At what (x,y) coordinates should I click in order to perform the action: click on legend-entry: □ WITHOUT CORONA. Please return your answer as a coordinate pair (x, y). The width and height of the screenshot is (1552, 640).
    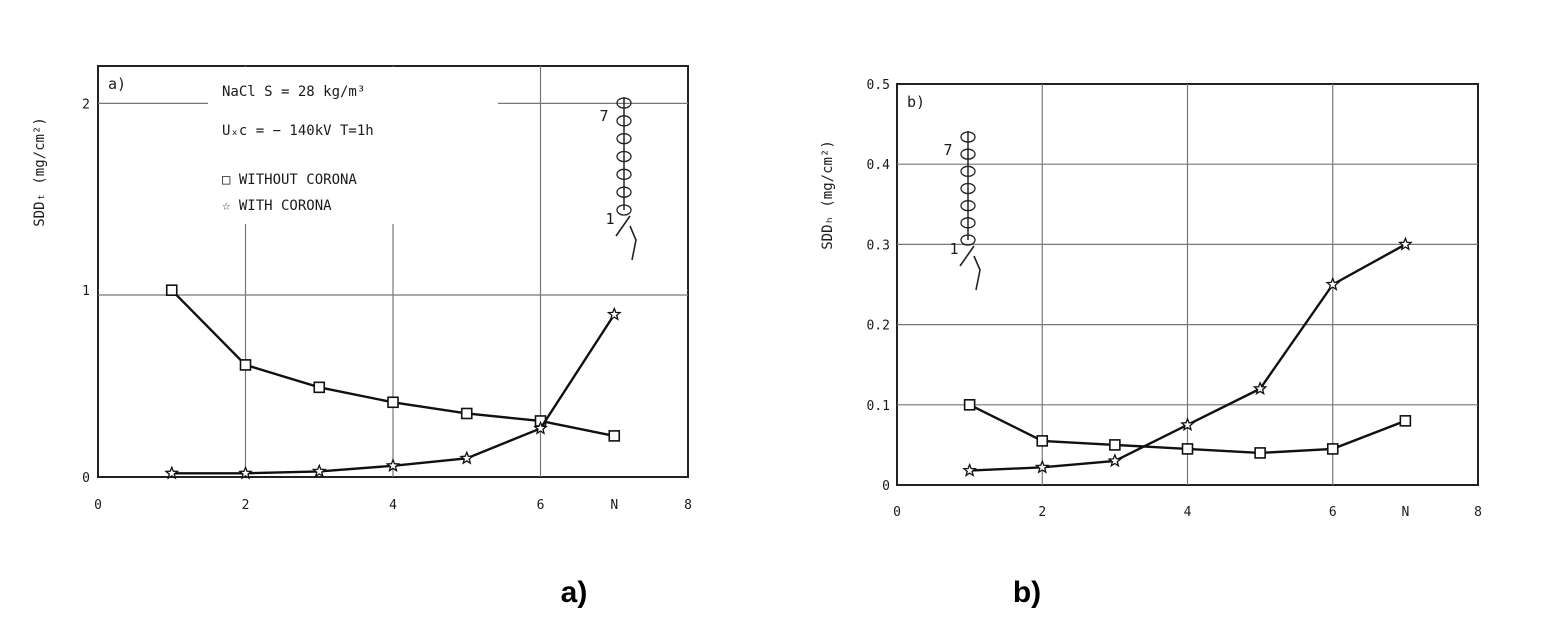
    Looking at the image, I should click on (289, 180).